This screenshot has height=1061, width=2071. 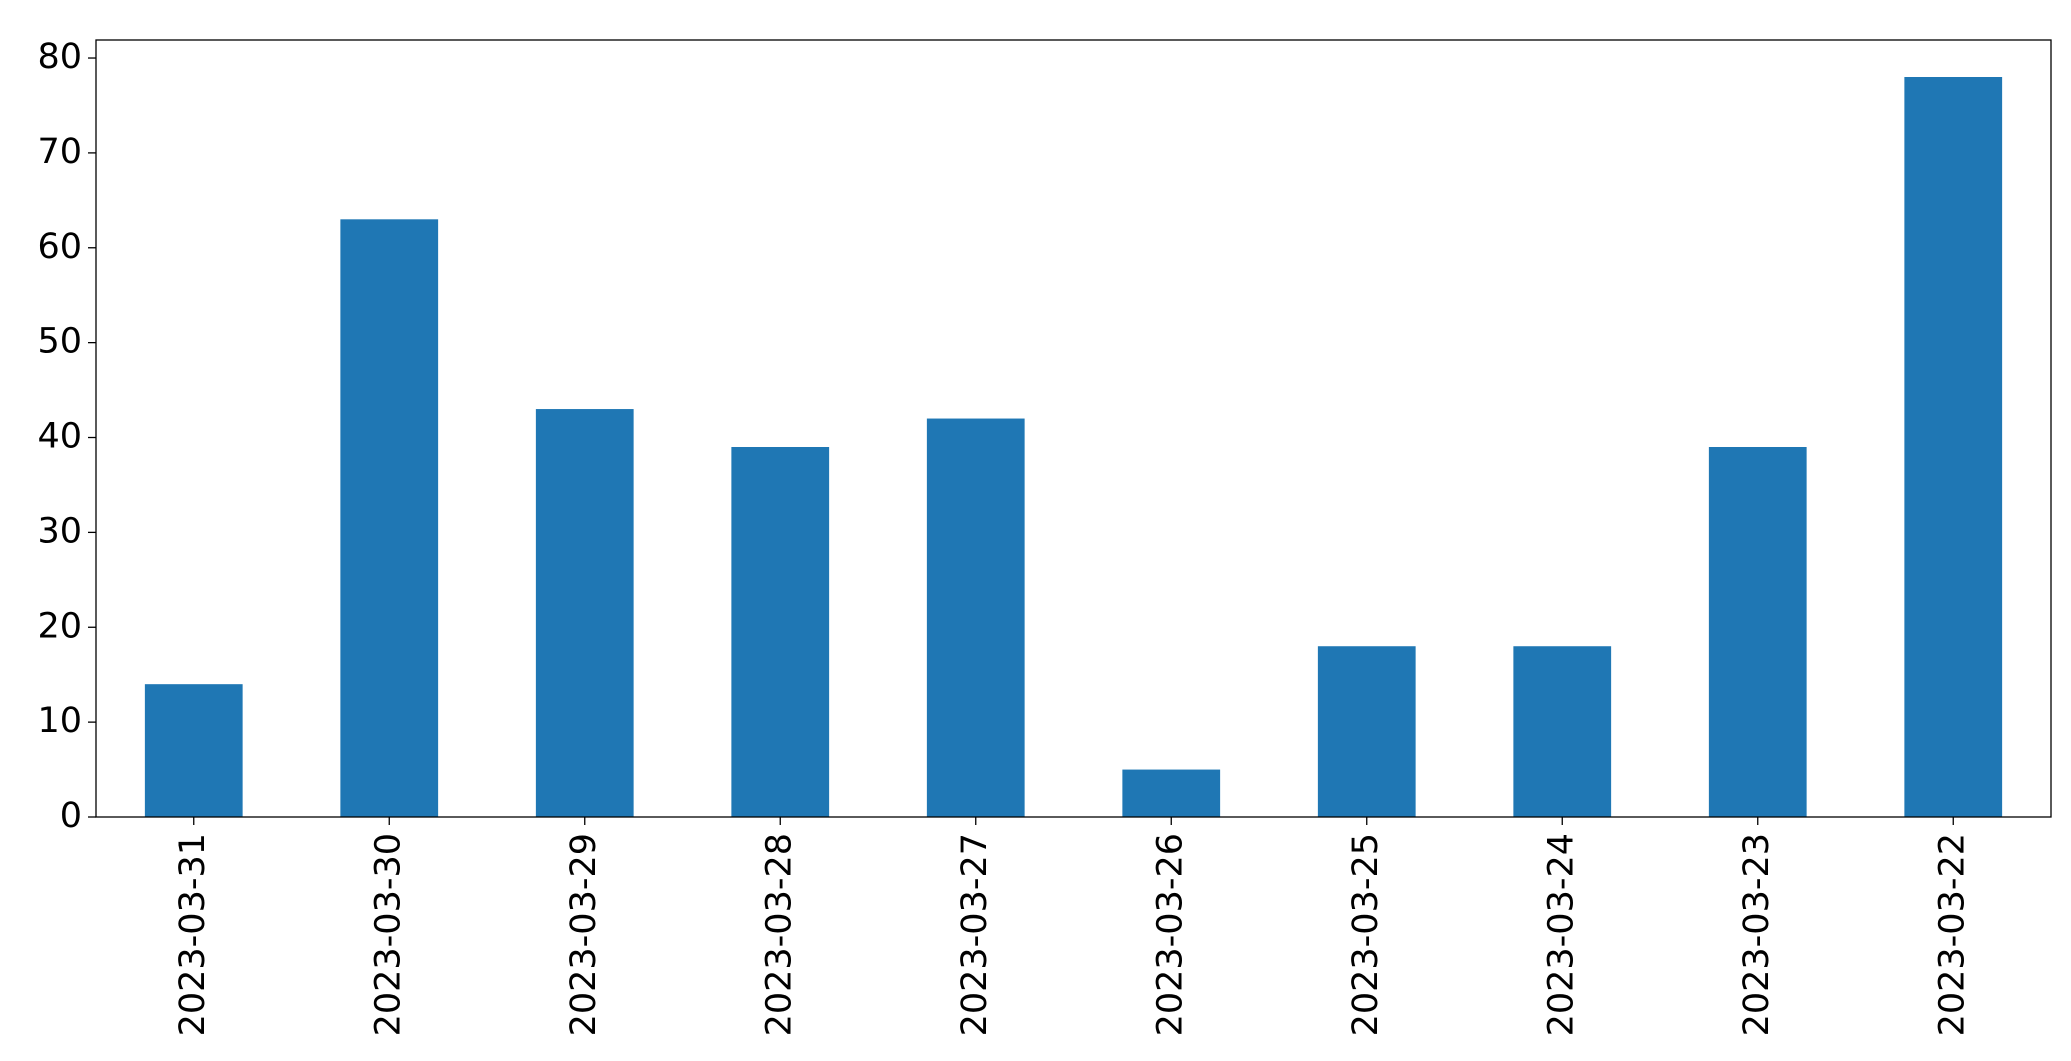 What do you see at coordinates (1952, 934) in the screenshot?
I see `x-tick-label: 2023-03-22` at bounding box center [1952, 934].